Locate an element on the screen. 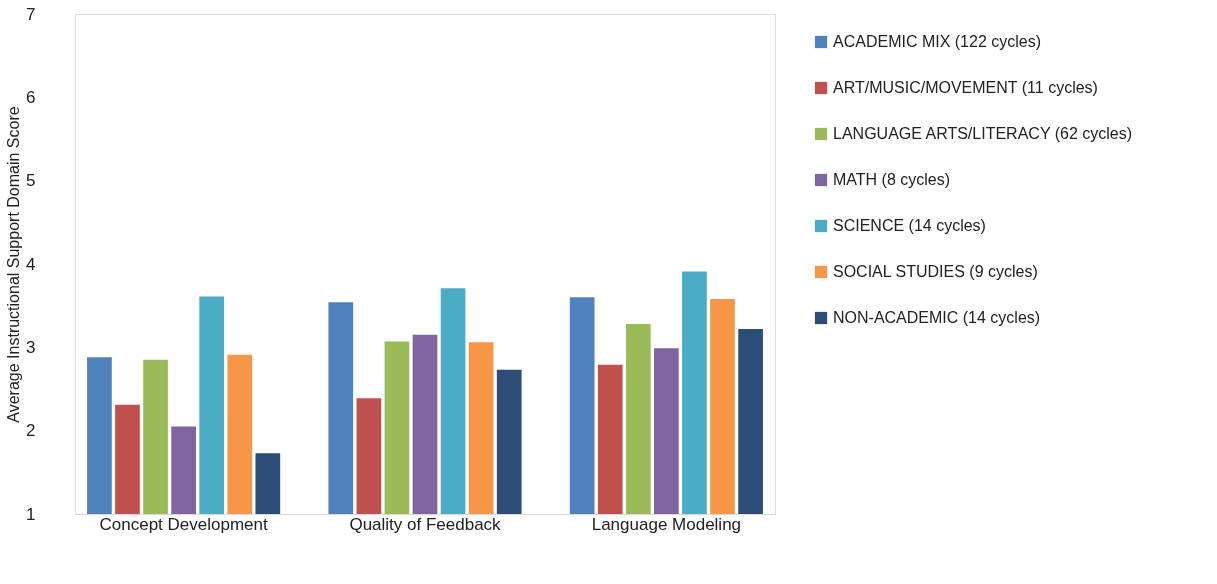 The height and width of the screenshot is (584, 1217). legend-label: SOCIAL STUDIES (9 cycles) is located at coordinates (935, 271).